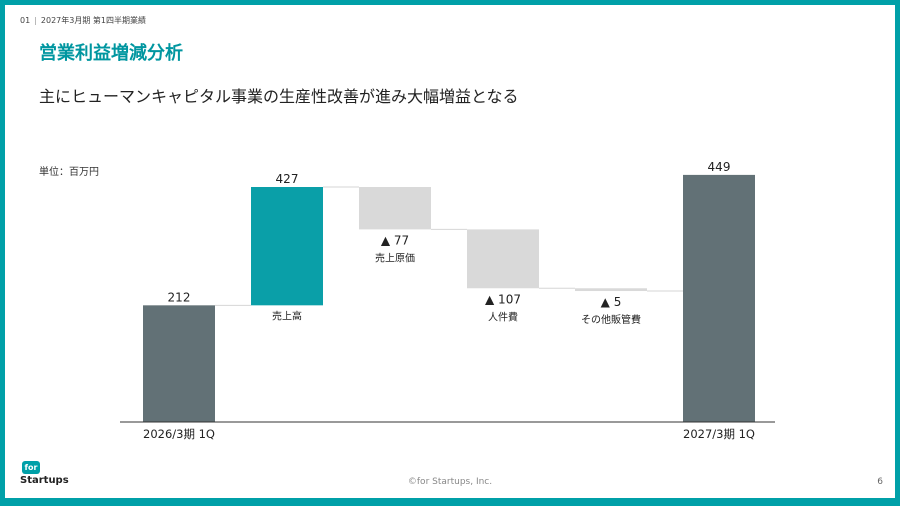 The image size is (900, 506). Describe the element at coordinates (450, 482) in the screenshot. I see `copyright: ©for Startups, Inc.` at that location.